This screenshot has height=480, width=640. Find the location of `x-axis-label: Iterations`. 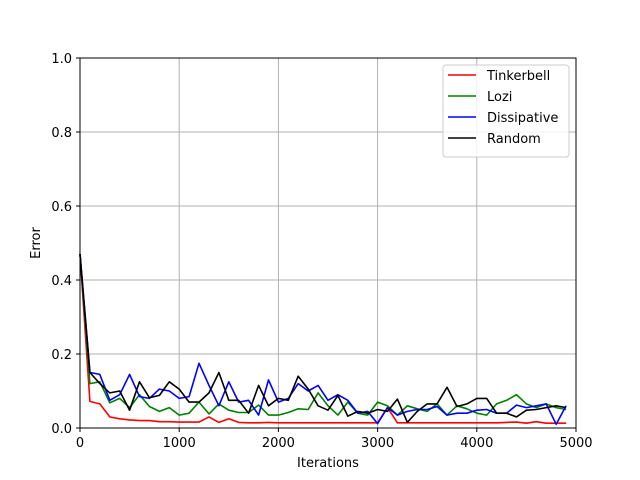

x-axis-label: Iterations is located at coordinates (328, 463).